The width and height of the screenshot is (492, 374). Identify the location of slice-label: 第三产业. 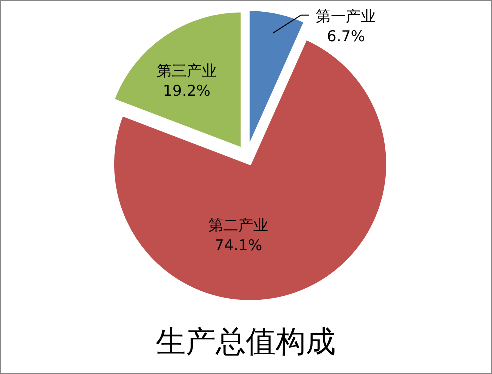
(186, 71).